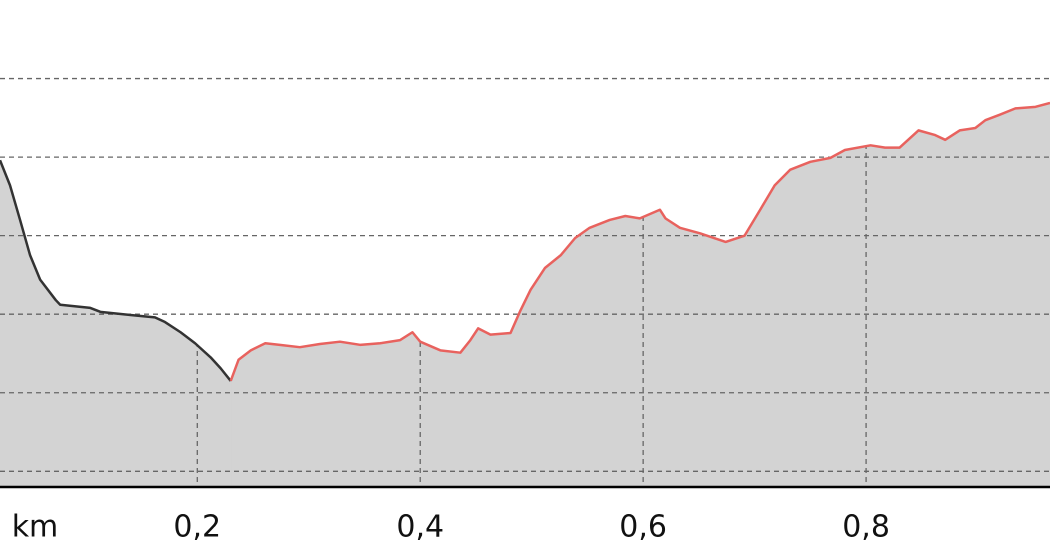  What do you see at coordinates (35, 527) in the screenshot?
I see `x-axis-label: km` at bounding box center [35, 527].